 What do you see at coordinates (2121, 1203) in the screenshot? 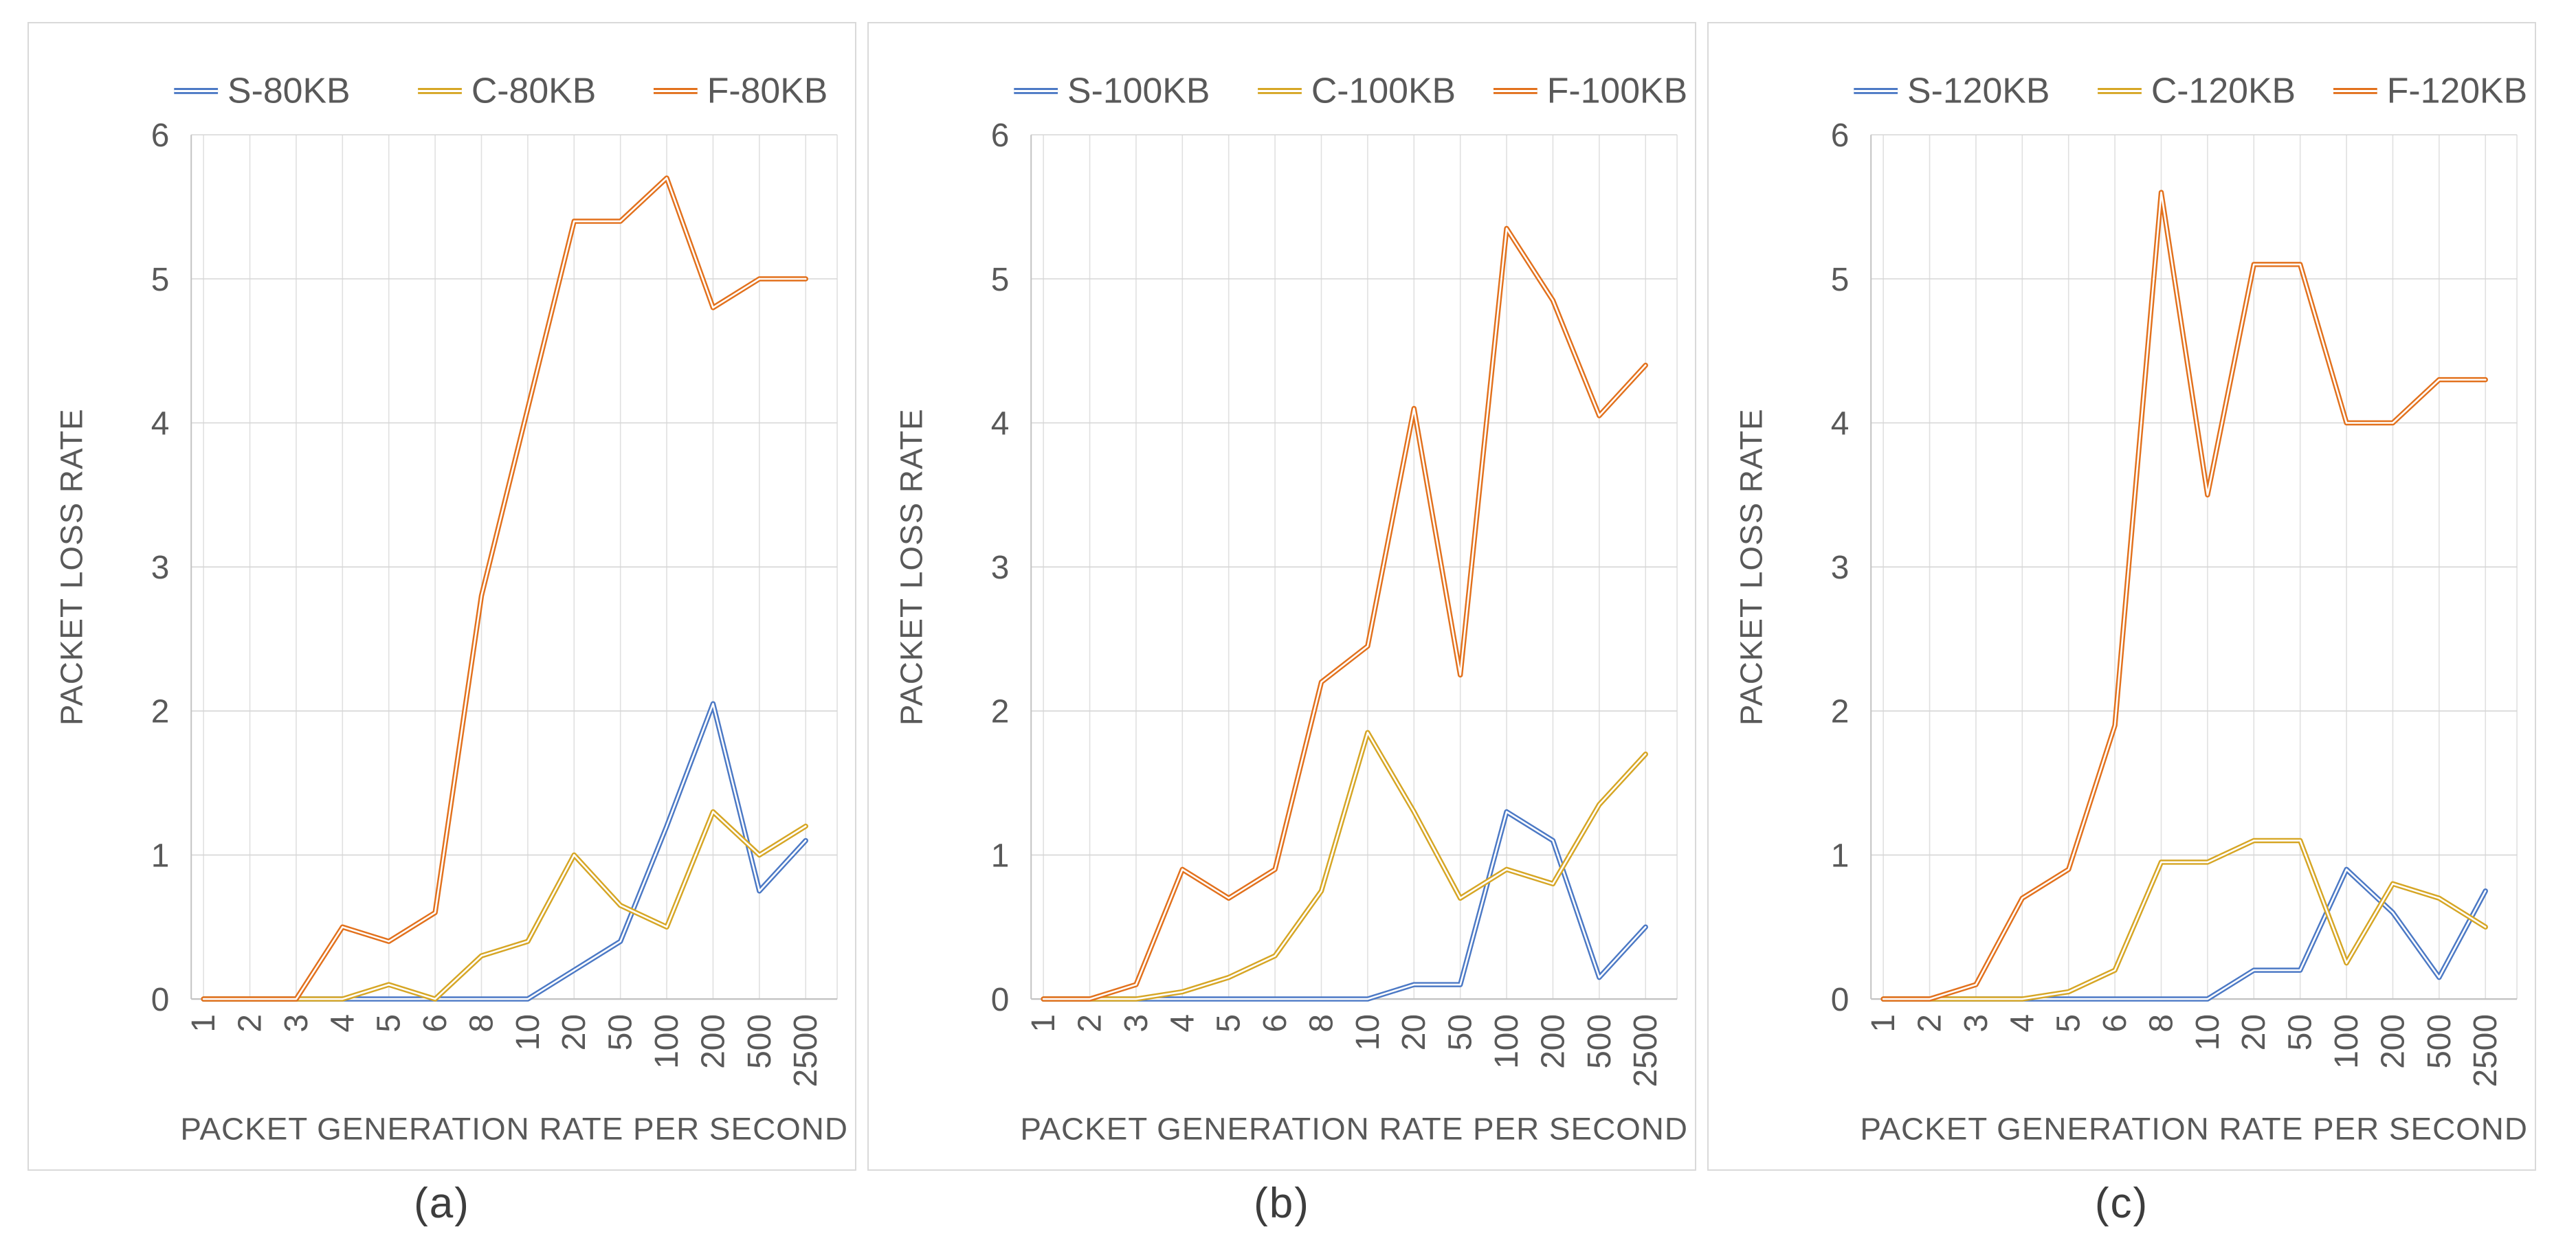
I see `panel-caption-c: (c)` at bounding box center [2121, 1203].